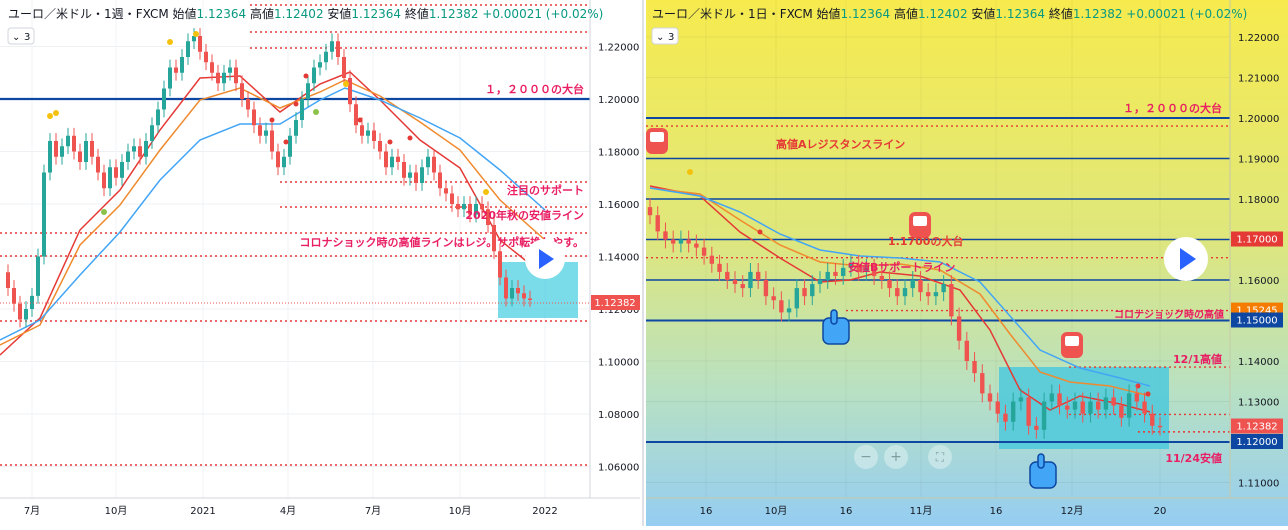 Image resolution: width=1288 pixels, height=530 pixels. I want to click on weekly-y-tick: 1.06000, so click(618, 468).